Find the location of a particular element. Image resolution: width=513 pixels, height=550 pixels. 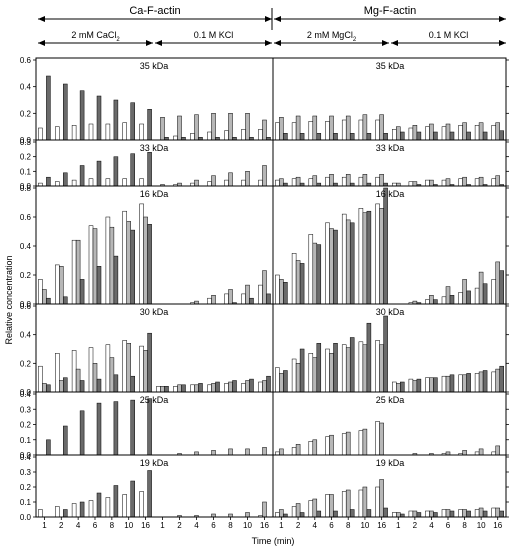

condition-label-subscript: 2 is located at coordinates (118, 40).